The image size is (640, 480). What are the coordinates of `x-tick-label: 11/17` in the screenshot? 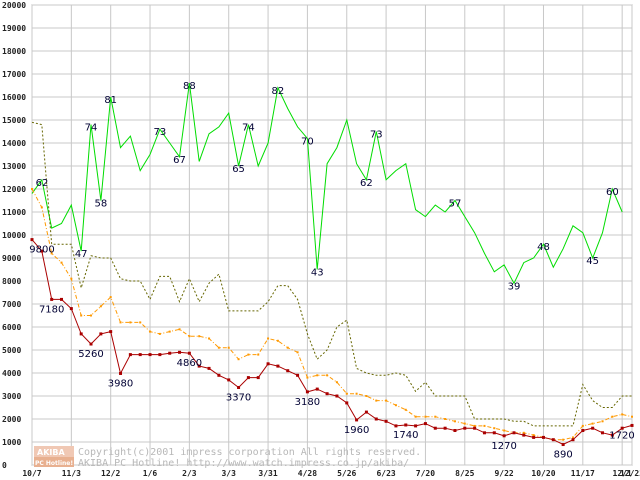 It's located at (583, 473).